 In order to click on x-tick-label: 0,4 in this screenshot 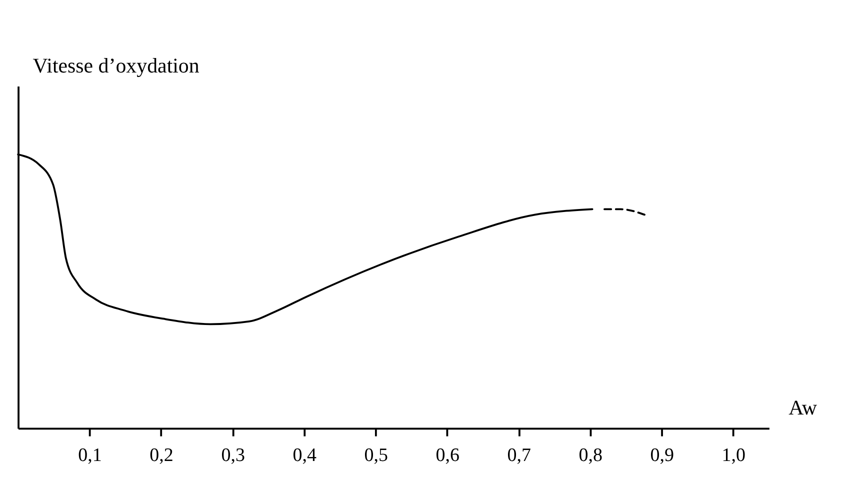, I will do `click(304, 455)`.